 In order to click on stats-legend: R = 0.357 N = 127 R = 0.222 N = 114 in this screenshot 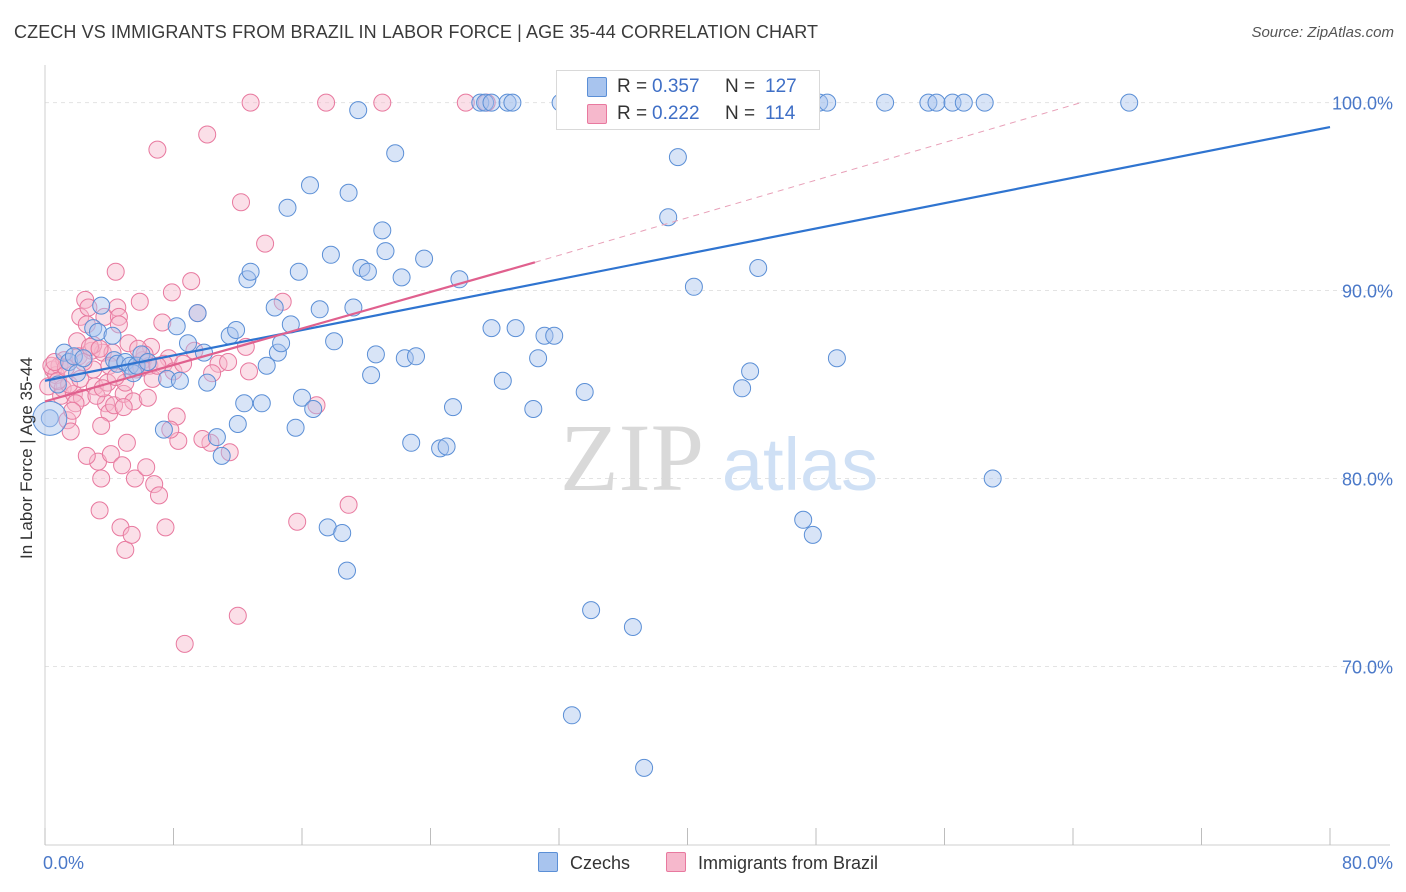, I will do `click(688, 100)`.